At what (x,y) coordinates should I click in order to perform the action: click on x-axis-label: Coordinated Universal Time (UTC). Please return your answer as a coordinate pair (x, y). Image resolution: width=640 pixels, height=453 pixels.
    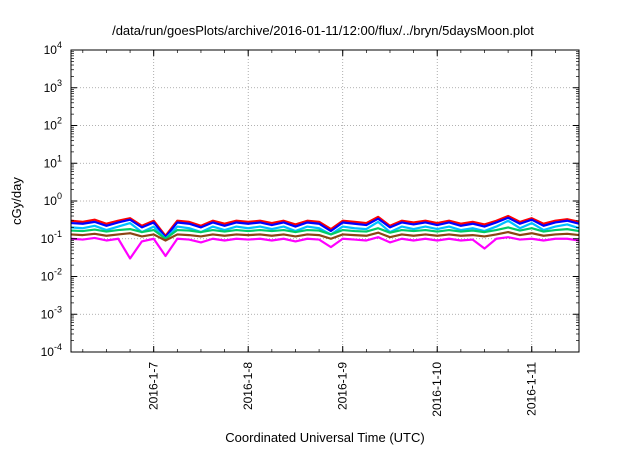
    Looking at the image, I should click on (324, 437).